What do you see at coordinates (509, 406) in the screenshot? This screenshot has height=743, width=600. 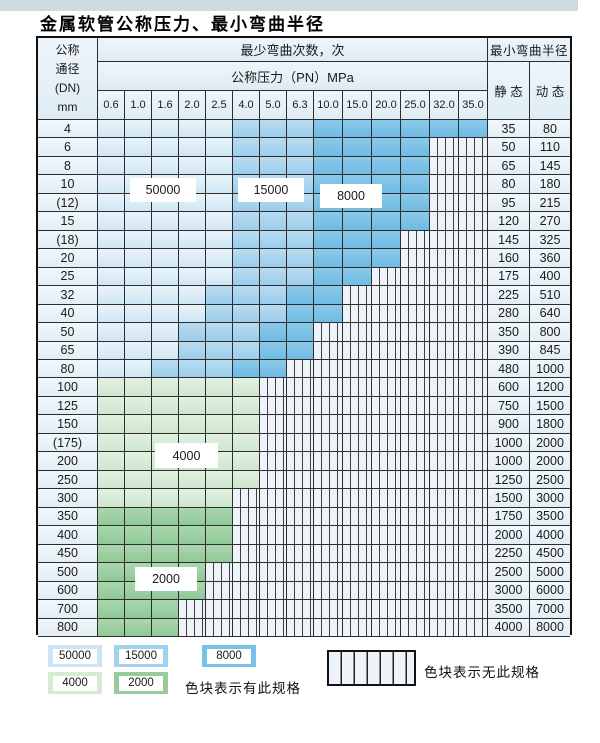 I see `static-radius-cell: 750` at bounding box center [509, 406].